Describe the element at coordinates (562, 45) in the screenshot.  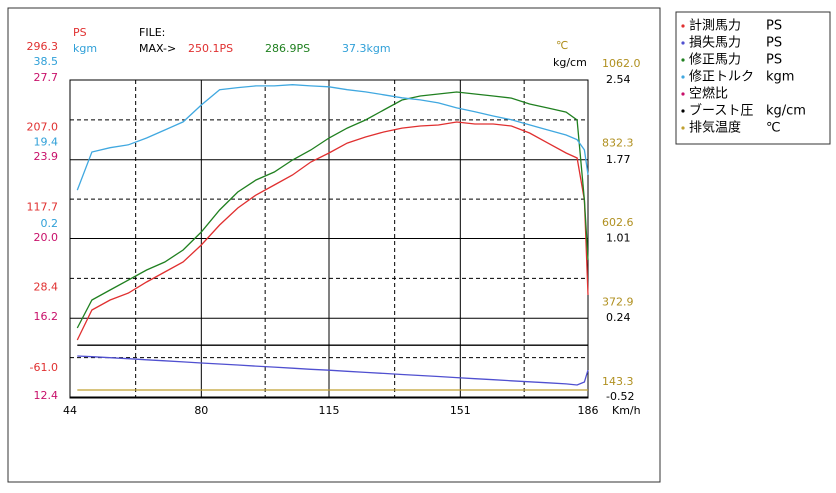
I see `axis-unit: ℃` at that location.